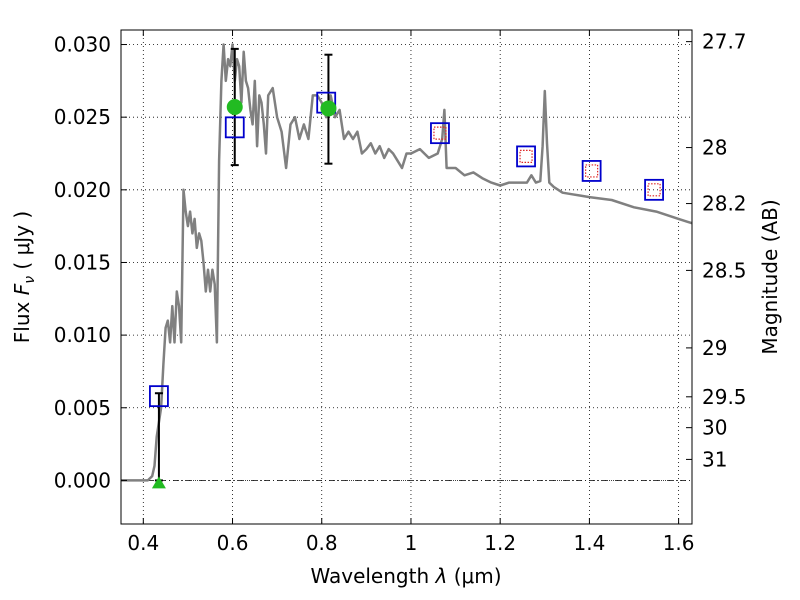  What do you see at coordinates (82, 408) in the screenshot?
I see `y-tick-label-1: 0.005` at bounding box center [82, 408].